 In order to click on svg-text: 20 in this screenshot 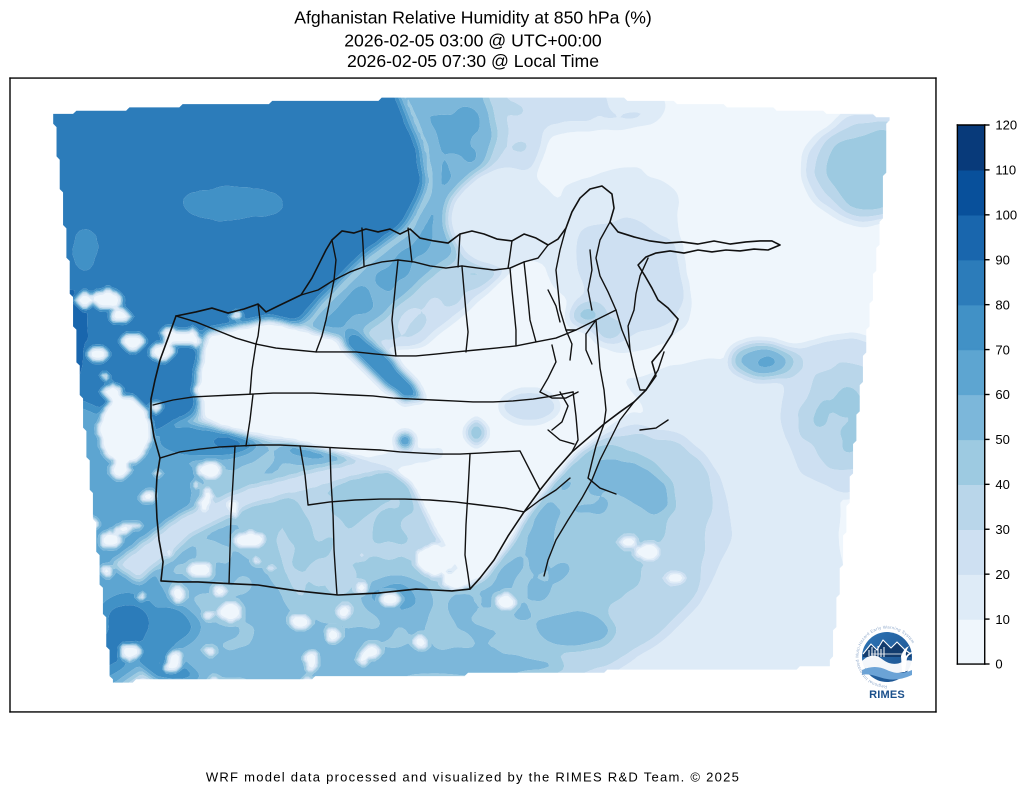, I will do `click(1002, 574)`.